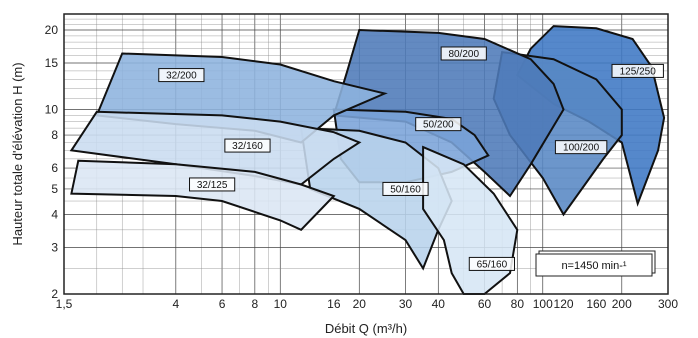 This screenshot has height=338, width=698. I want to click on region-label-100-200: 100/200, so click(581, 147).